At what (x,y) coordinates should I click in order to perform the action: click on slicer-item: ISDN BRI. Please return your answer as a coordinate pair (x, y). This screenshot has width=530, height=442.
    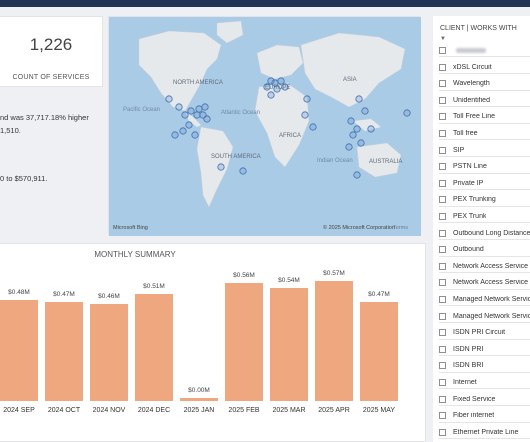
    Looking at the image, I should click on (484, 366).